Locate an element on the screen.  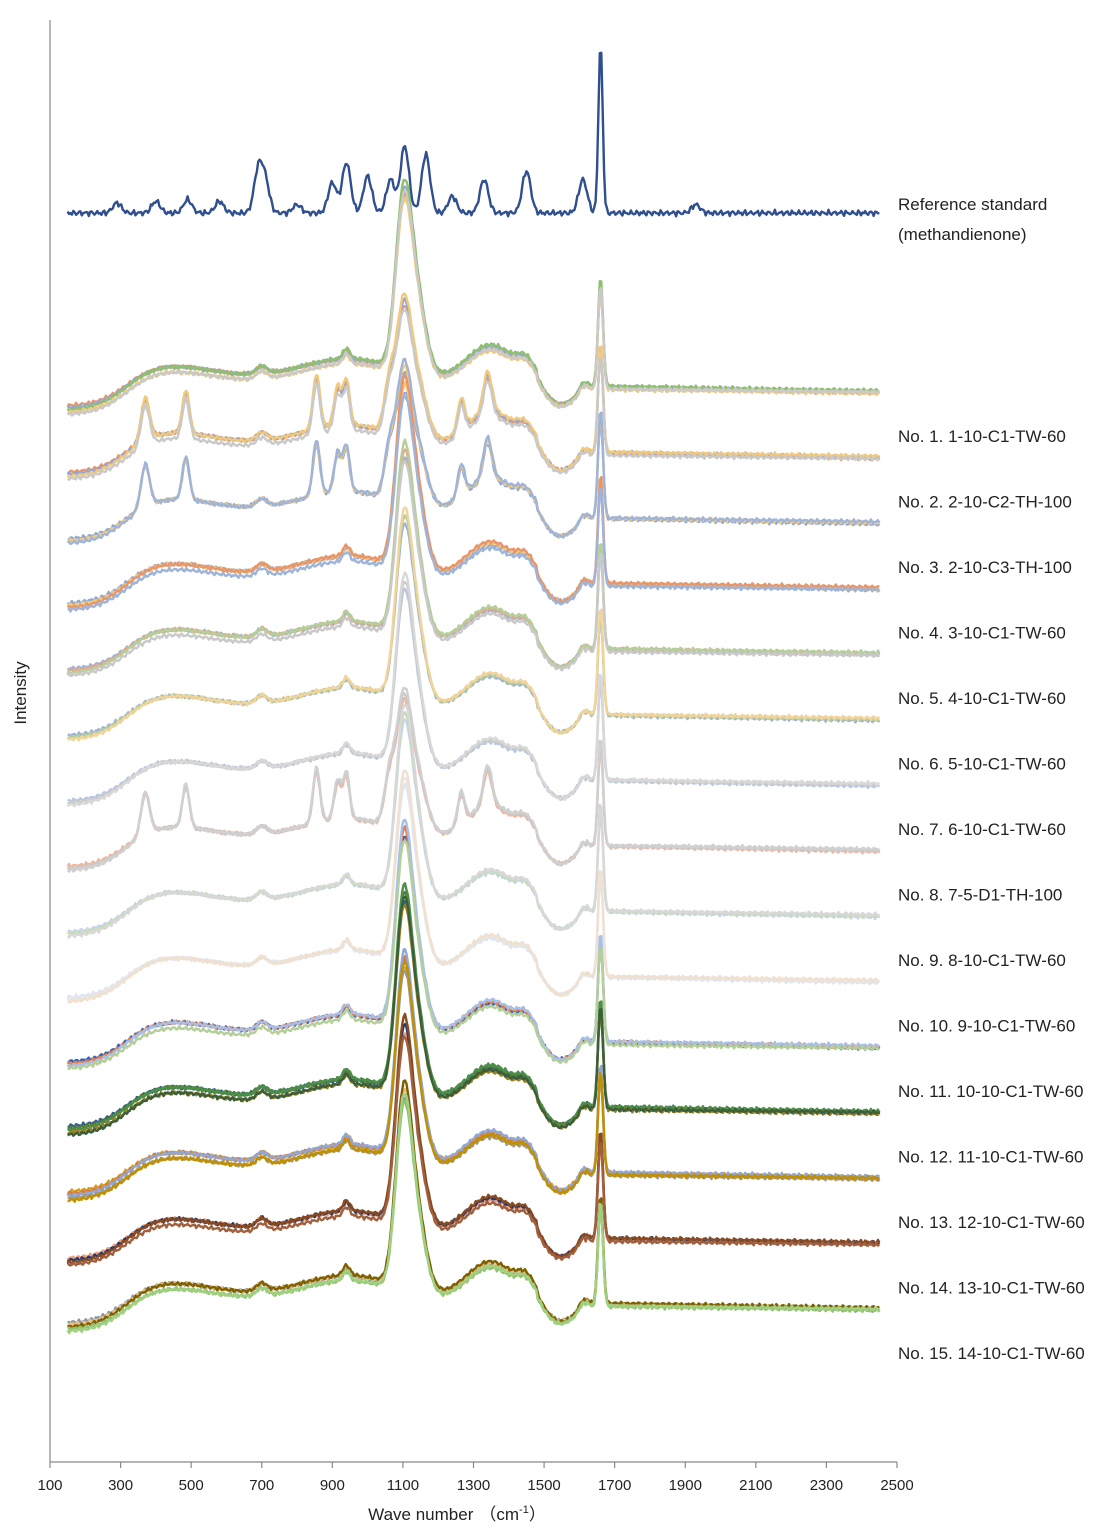
x-tick-label: 500 is located at coordinates (191, 1485).